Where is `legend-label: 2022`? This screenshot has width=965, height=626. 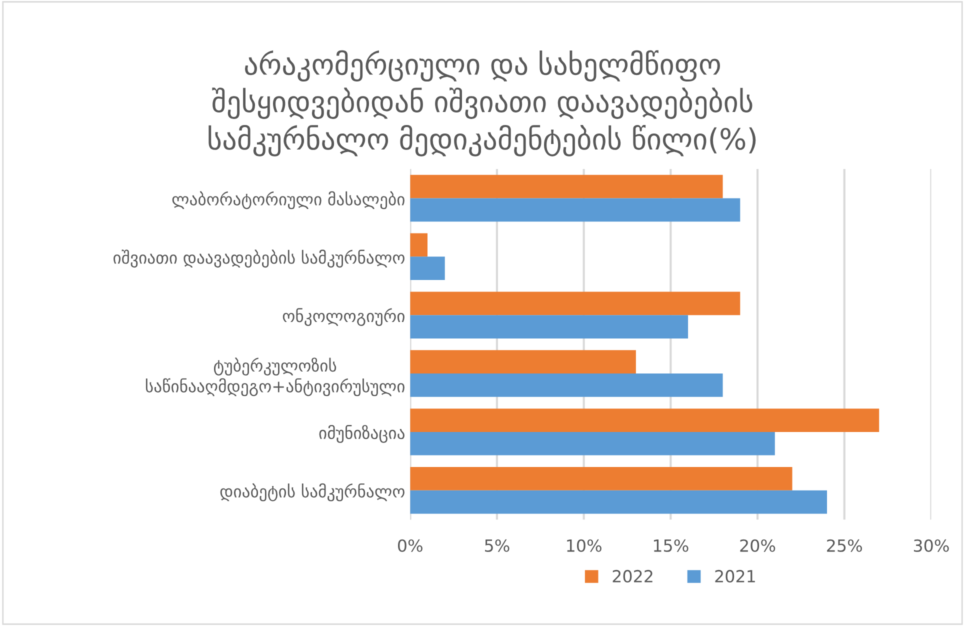 legend-label: 2022 is located at coordinates (632, 576).